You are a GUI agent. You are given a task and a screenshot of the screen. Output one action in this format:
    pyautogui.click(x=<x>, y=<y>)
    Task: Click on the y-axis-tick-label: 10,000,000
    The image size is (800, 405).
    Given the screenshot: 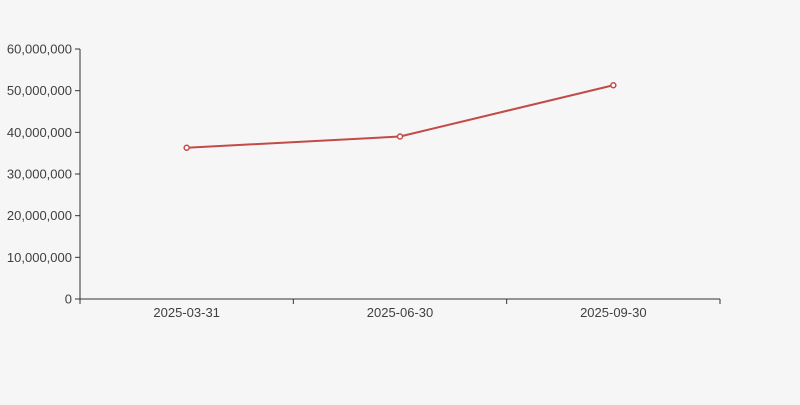 What is the action you would take?
    pyautogui.click(x=39, y=257)
    